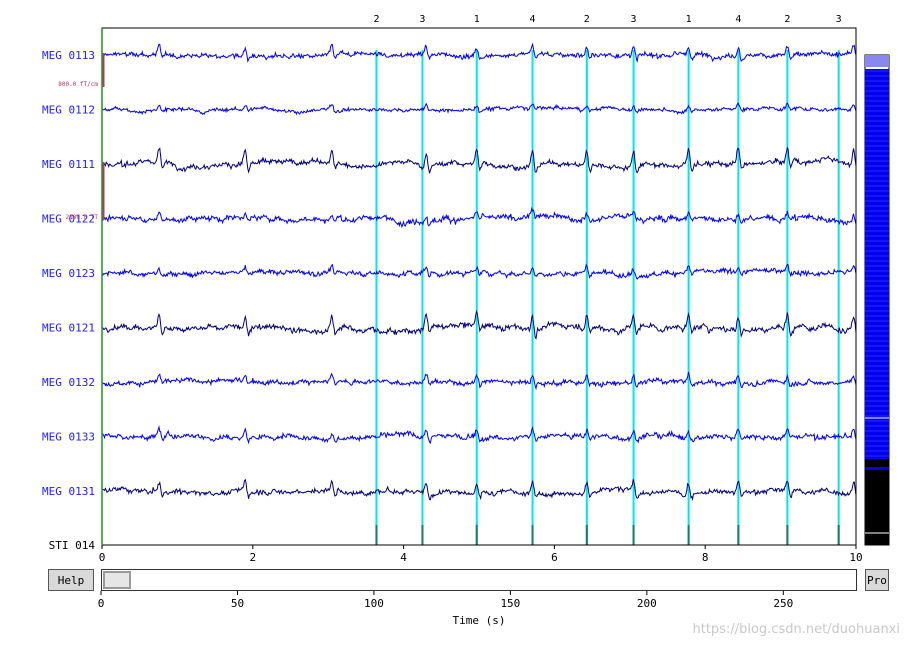 The height and width of the screenshot is (647, 910). Describe the element at coordinates (68, 437) in the screenshot. I see `channel-label-7: MEG 0133` at that location.